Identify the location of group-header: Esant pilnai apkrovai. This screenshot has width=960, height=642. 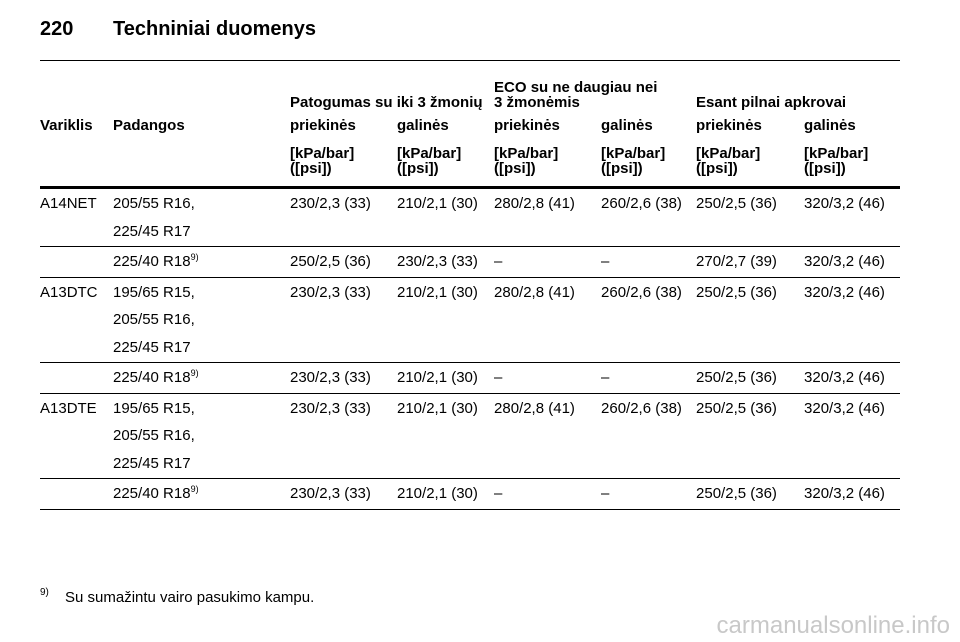
(798, 91).